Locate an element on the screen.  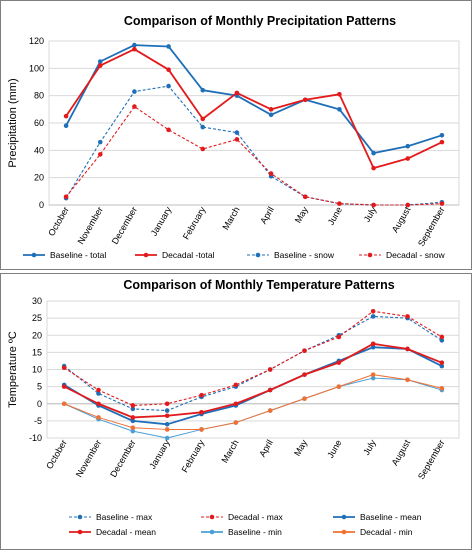
temp-y-tick-label: 5 is located at coordinates (39, 387).